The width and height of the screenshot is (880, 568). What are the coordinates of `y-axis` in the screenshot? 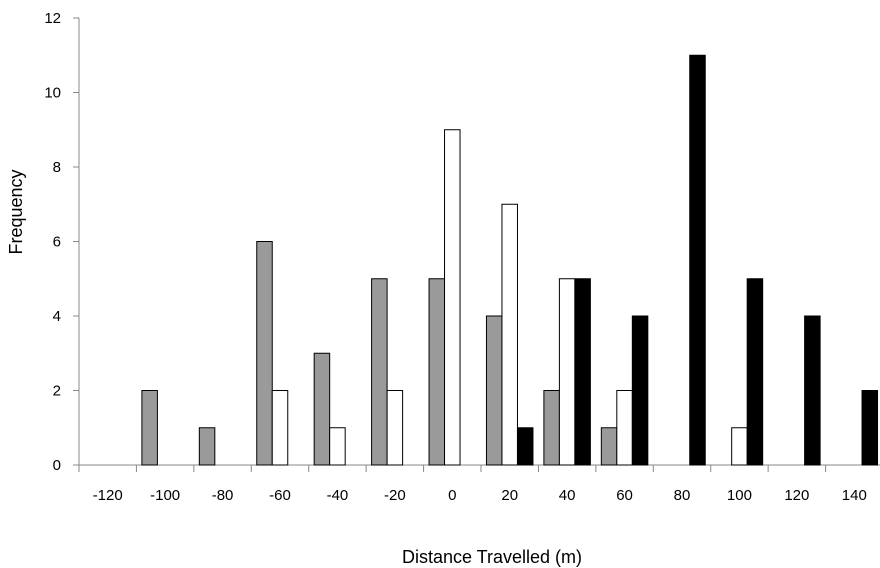 It's located at (76, 241).